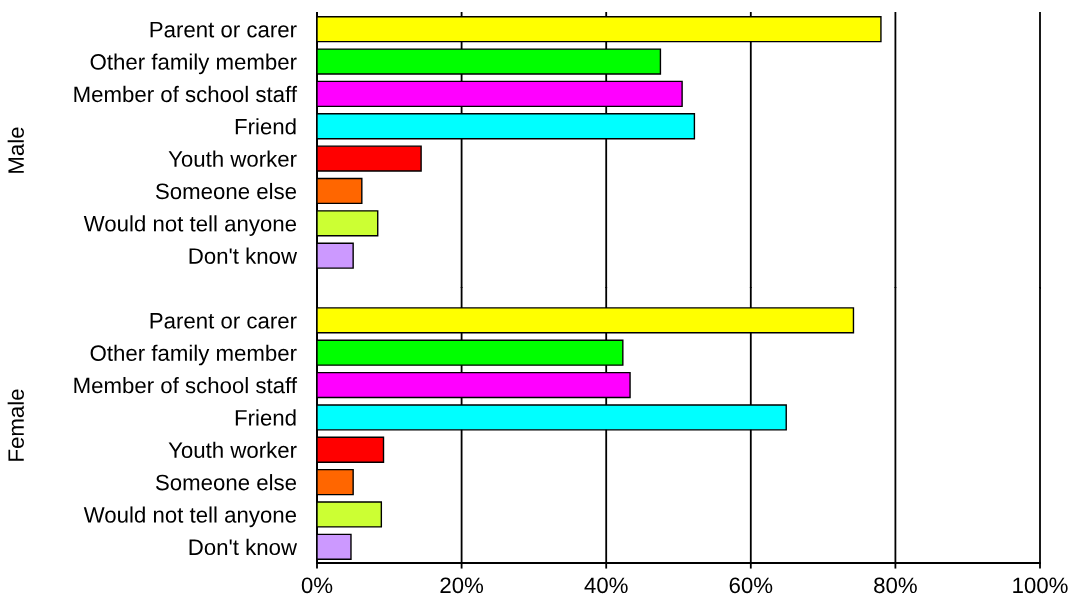 Image resolution: width=1073 pixels, height=606 pixels. I want to click on y-axis-title: Male, so click(15, 150).